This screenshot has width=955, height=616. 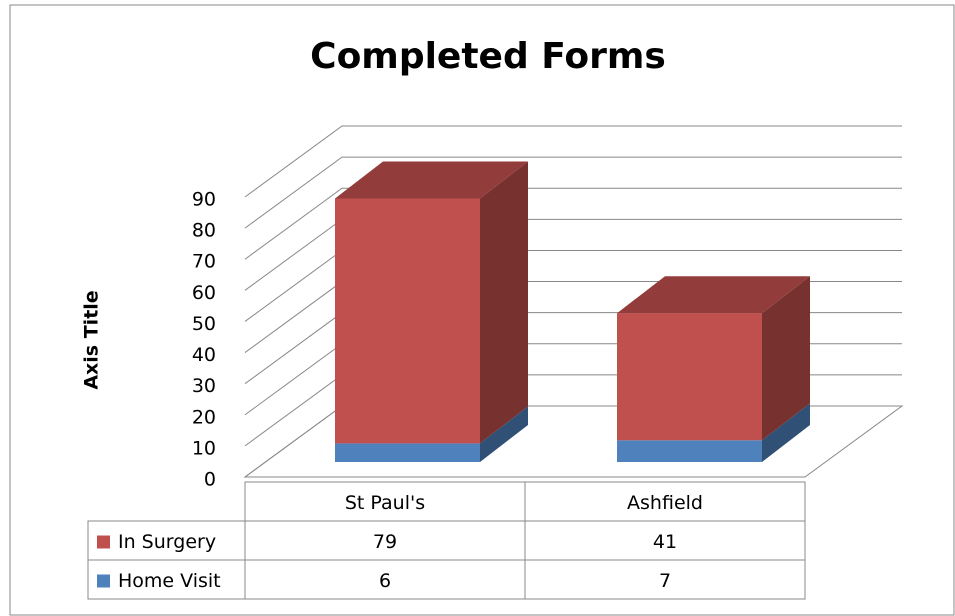 I want to click on y-tick-label: 30, so click(x=204, y=386).